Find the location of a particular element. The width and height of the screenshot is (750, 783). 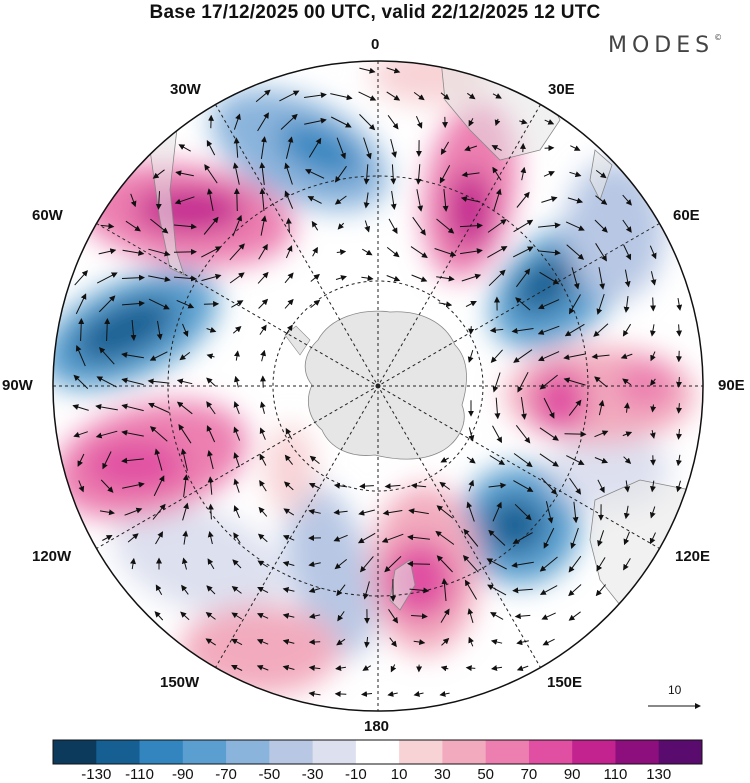

lon-label-120e: 120E is located at coordinates (693, 556).